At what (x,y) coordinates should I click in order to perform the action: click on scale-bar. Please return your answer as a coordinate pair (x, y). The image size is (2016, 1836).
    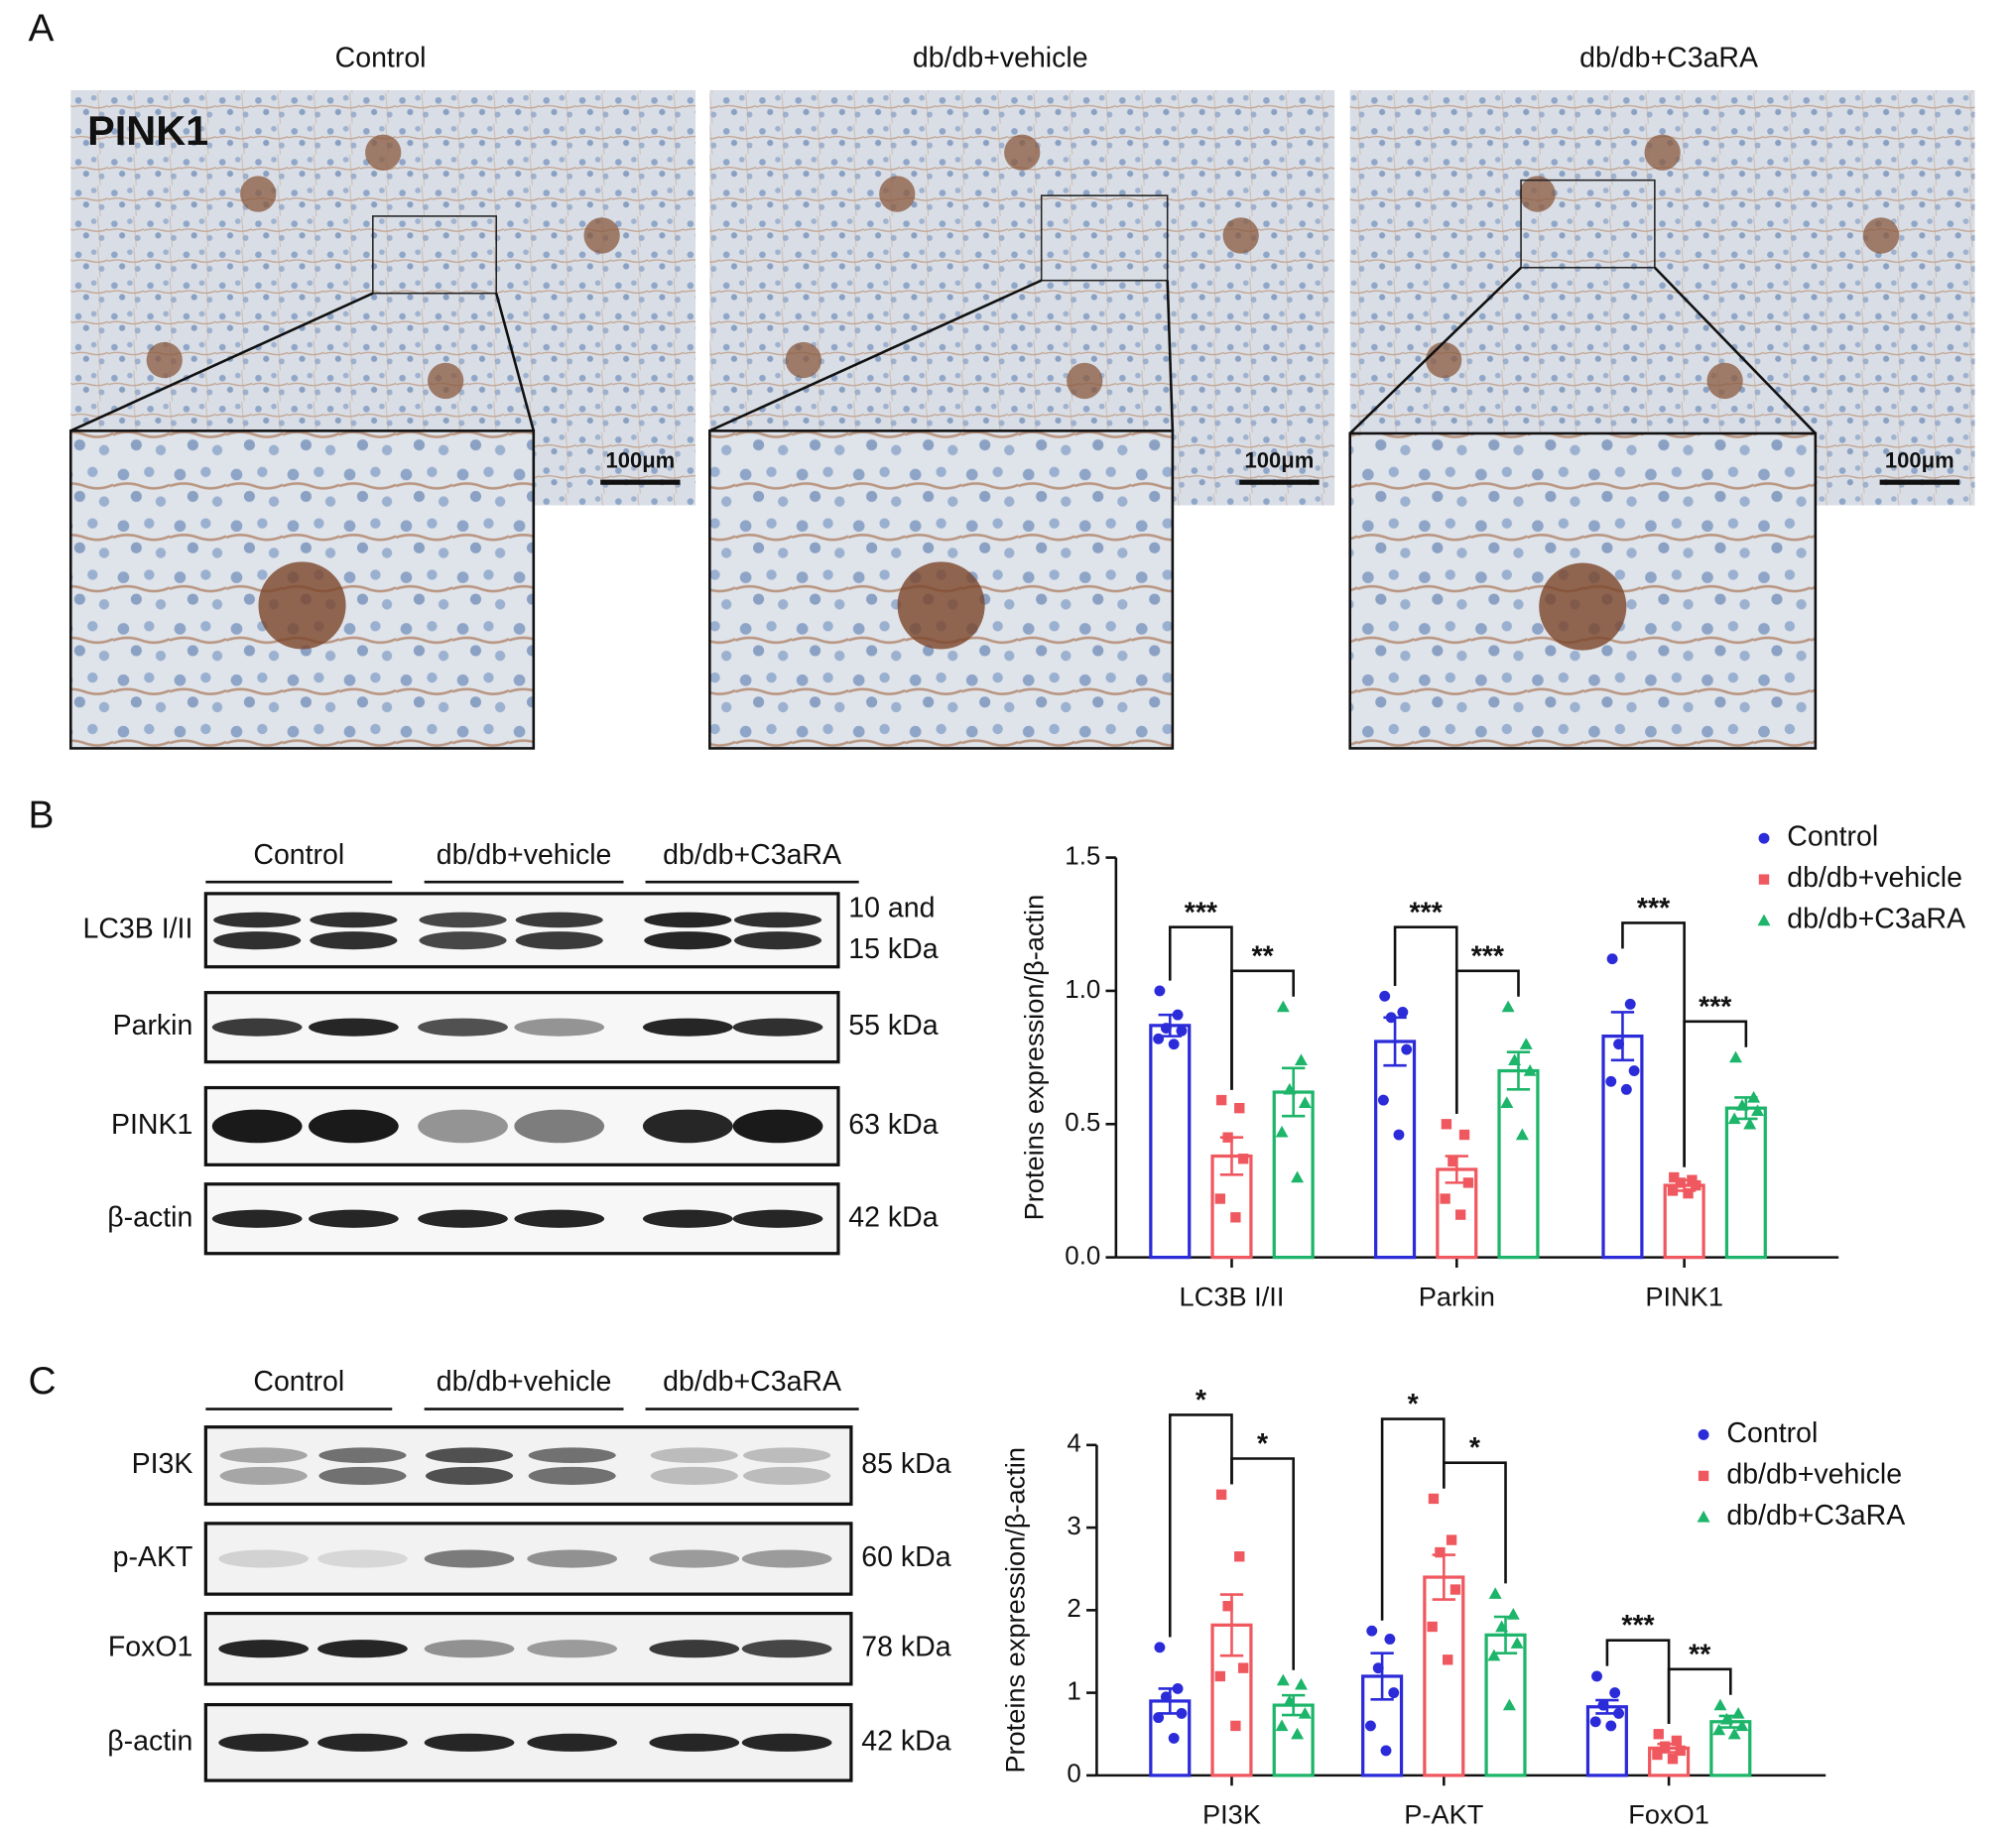
    Looking at the image, I should click on (1919, 482).